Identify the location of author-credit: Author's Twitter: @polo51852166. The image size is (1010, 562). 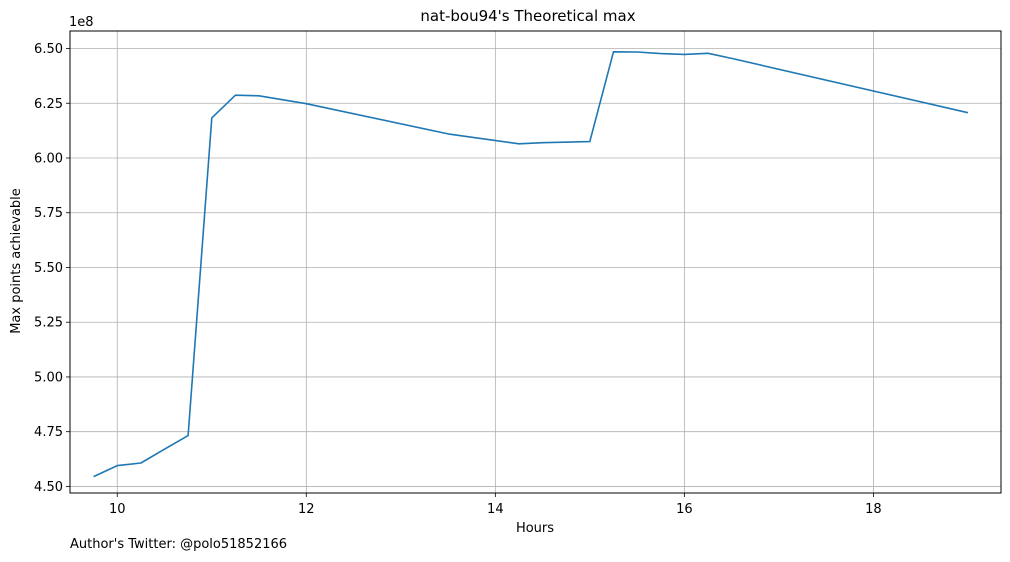
(179, 544).